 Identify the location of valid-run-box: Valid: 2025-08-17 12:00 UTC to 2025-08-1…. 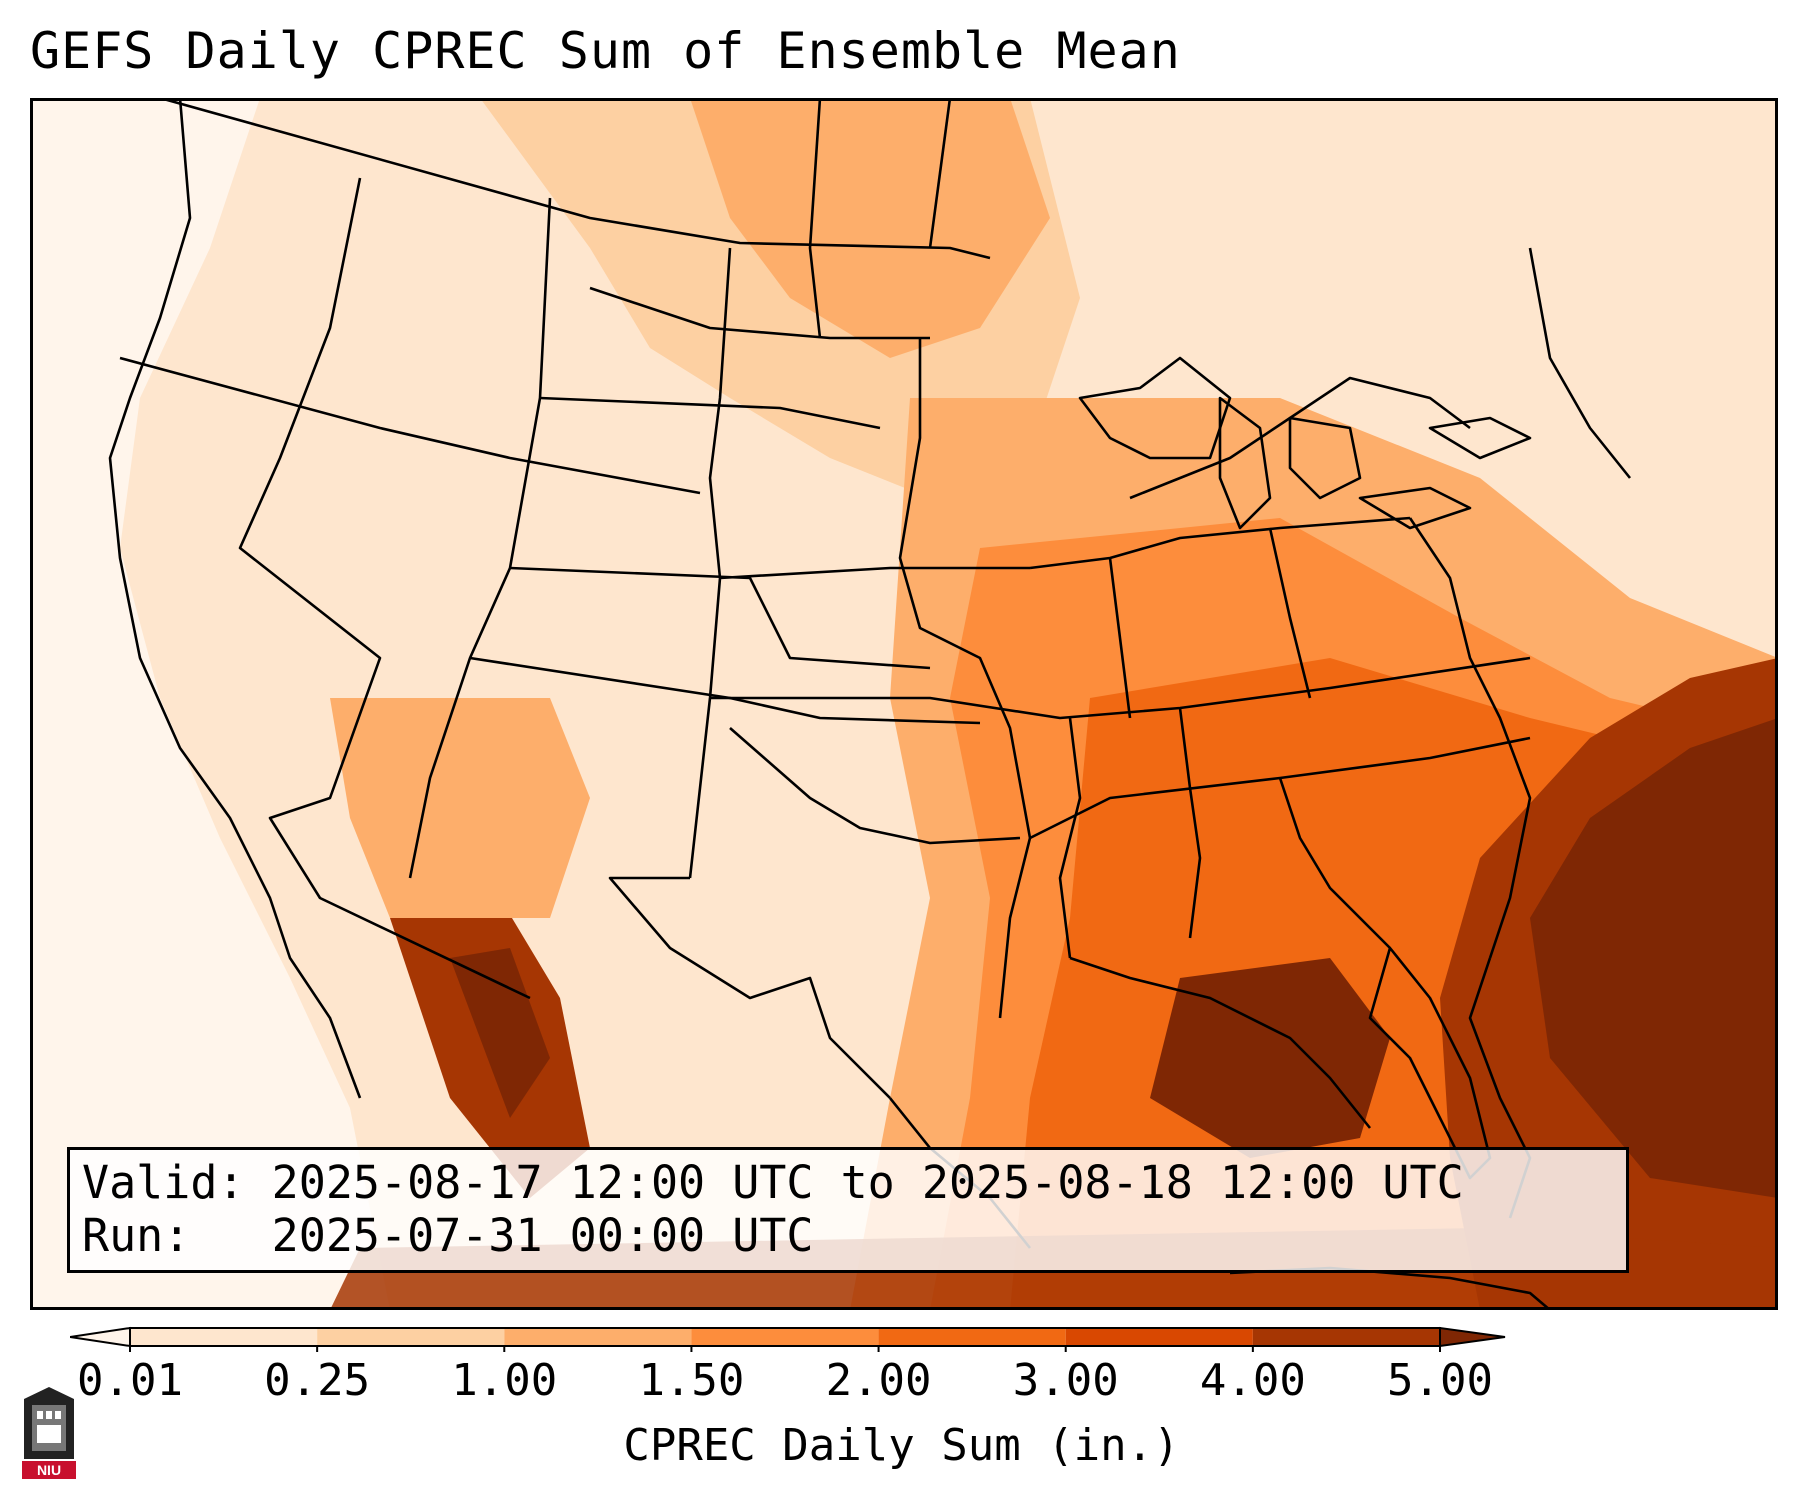
(848, 1210).